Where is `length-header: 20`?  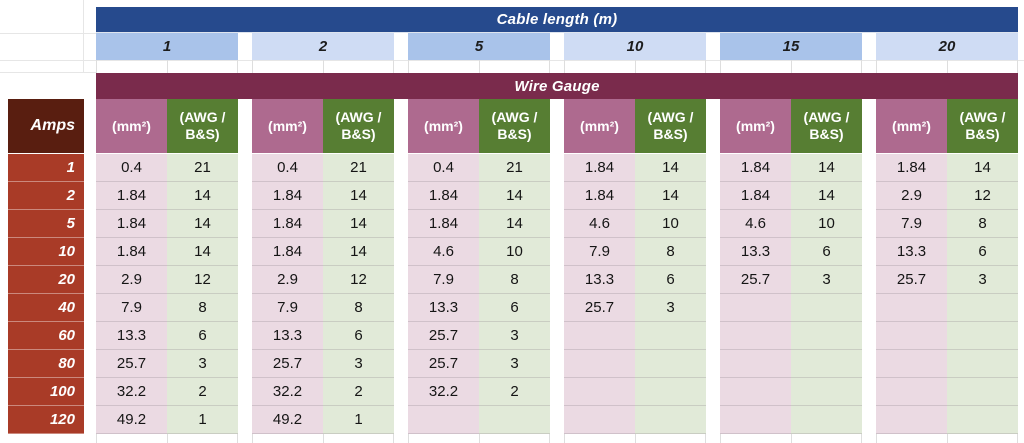
length-header: 20 is located at coordinates (947, 46).